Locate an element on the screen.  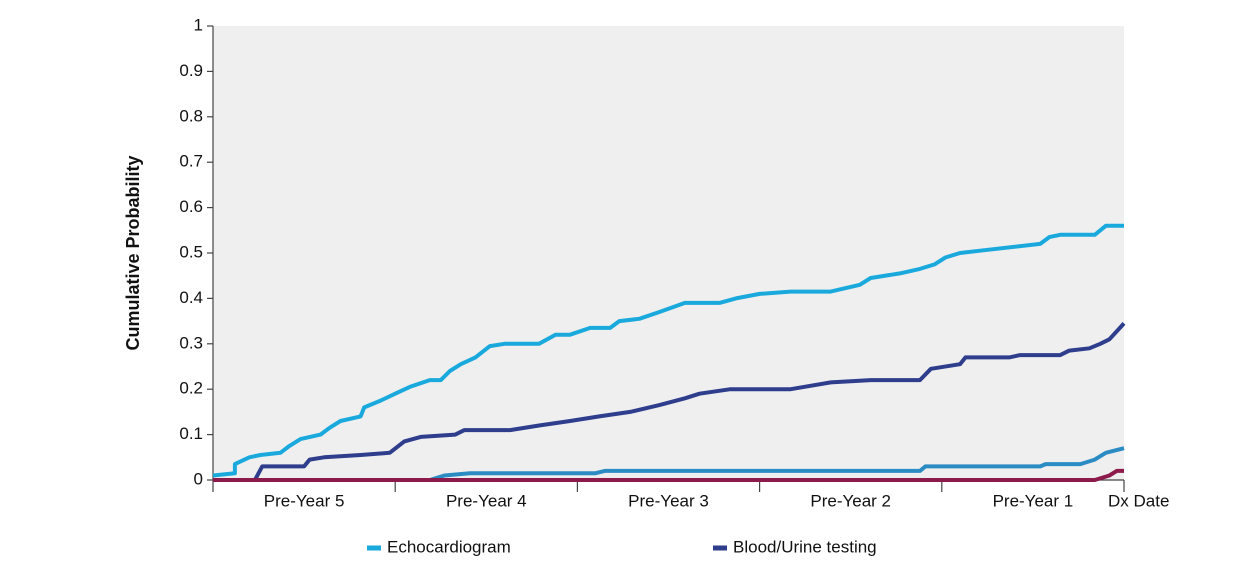
y-tick-label: 0.3 is located at coordinates (191, 342).